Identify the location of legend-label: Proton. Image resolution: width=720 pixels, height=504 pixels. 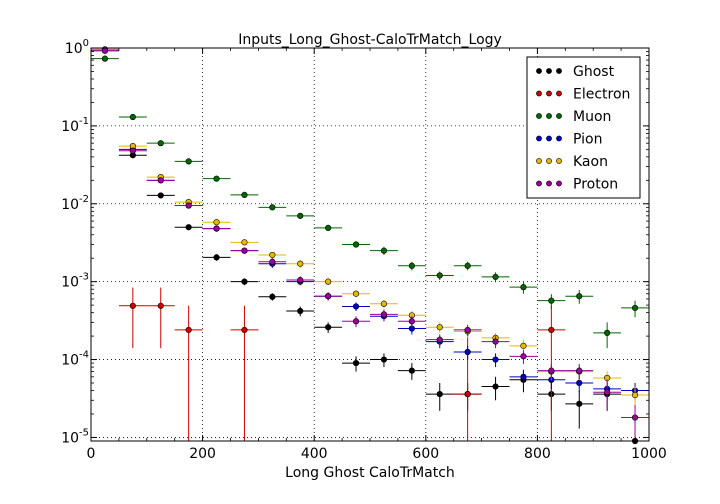
(595, 185).